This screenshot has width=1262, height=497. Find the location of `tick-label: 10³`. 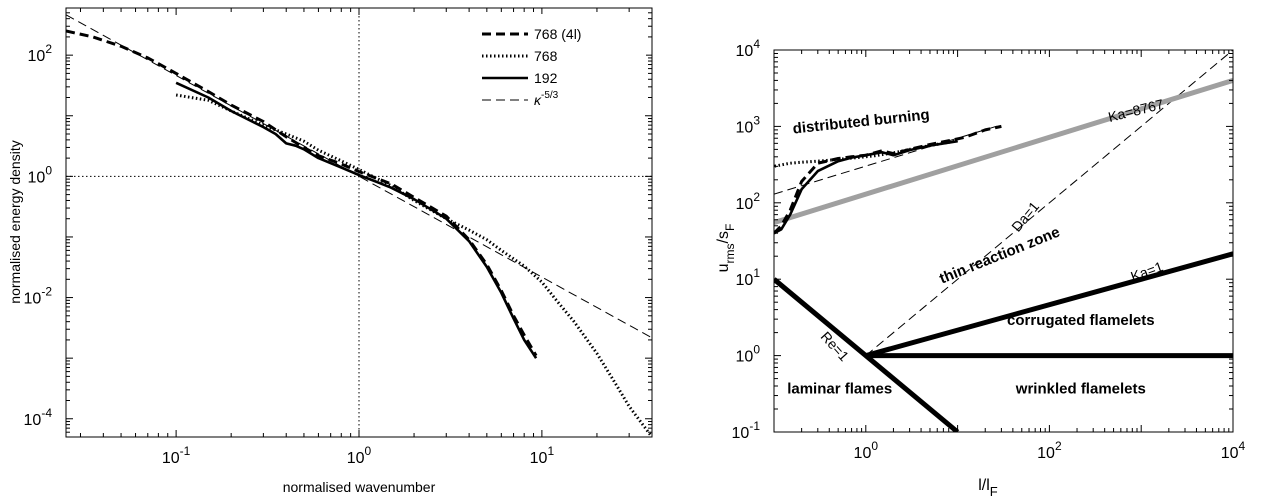

tick-label: 10³ is located at coordinates (748, 124).